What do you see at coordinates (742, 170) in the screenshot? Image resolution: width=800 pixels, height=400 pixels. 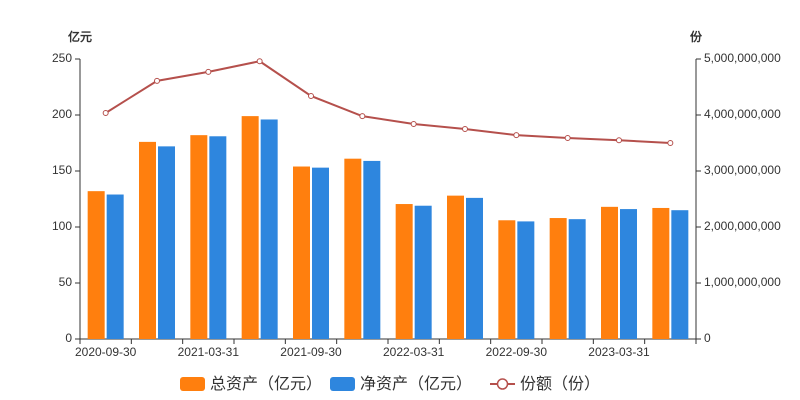 I see `y2-tick-label: 3,000,000,000` at bounding box center [742, 170].